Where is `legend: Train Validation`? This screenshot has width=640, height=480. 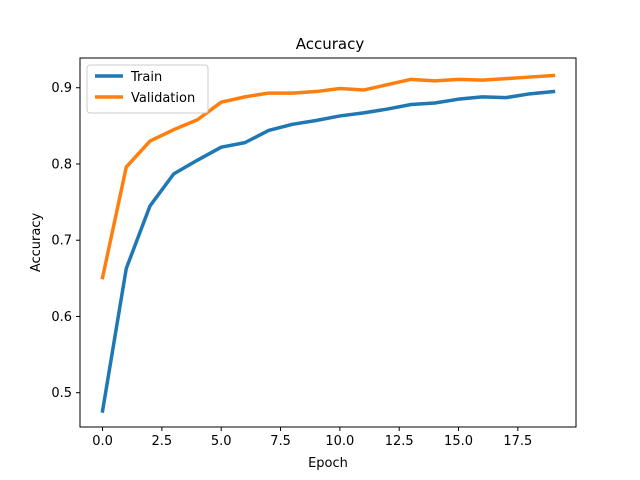
legend: Train Validation is located at coordinates (147, 89).